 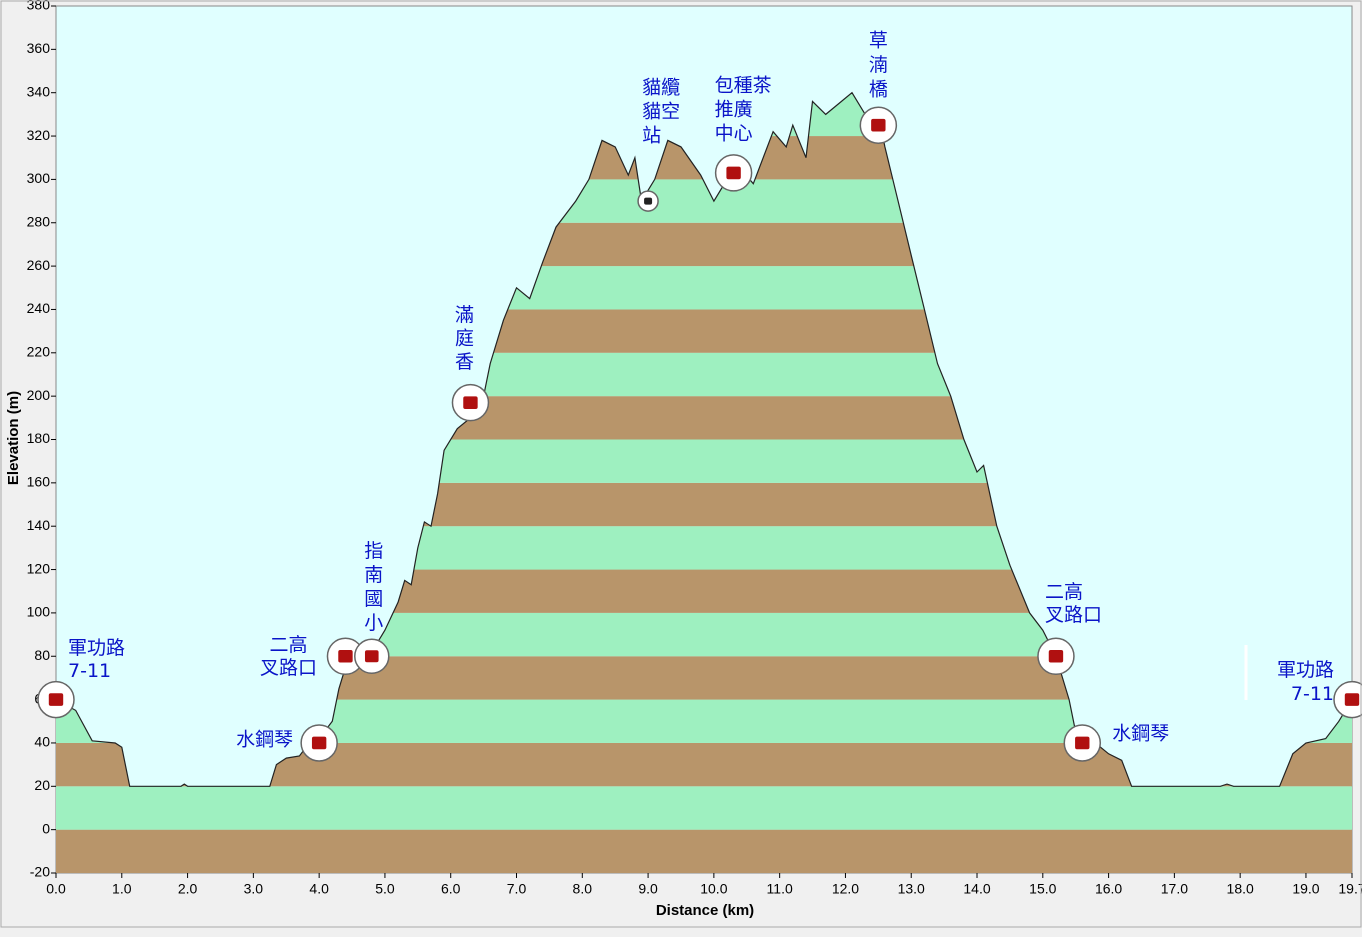 I want to click on y-tick-label: 160, so click(x=39, y=482).